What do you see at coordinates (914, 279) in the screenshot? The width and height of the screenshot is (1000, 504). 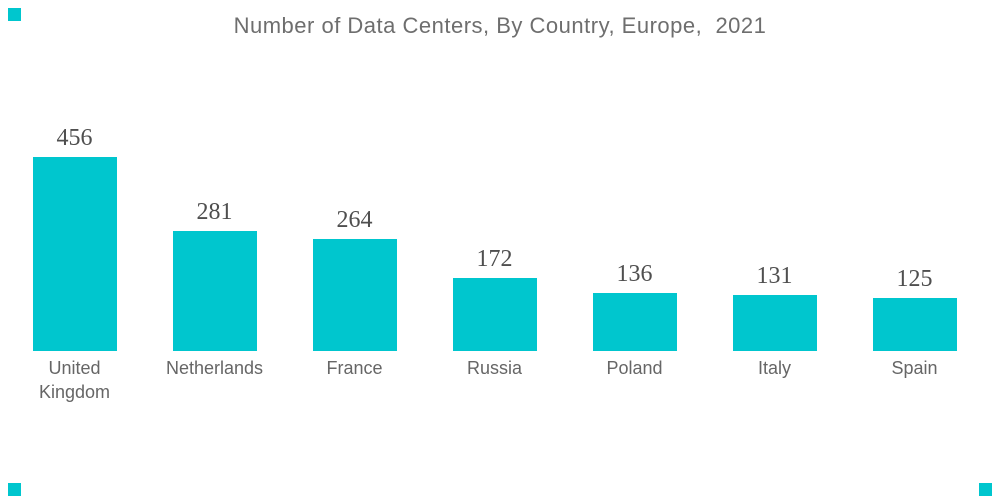 I see `bar-value-label: 125` at bounding box center [914, 279].